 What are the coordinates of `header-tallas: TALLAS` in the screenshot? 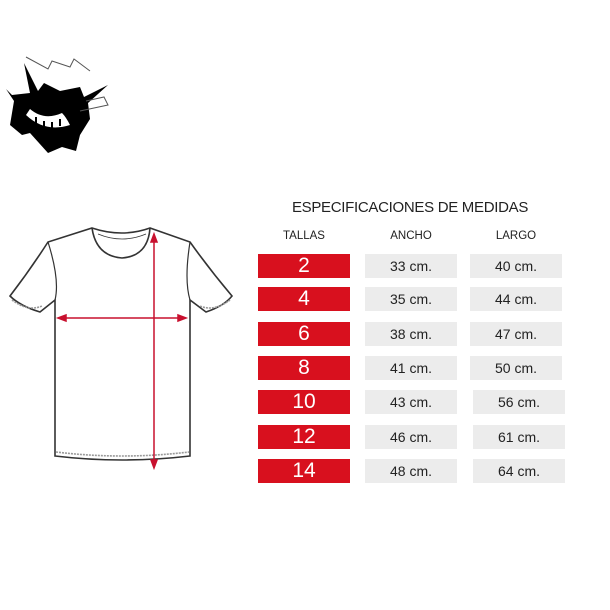 It's located at (304, 236).